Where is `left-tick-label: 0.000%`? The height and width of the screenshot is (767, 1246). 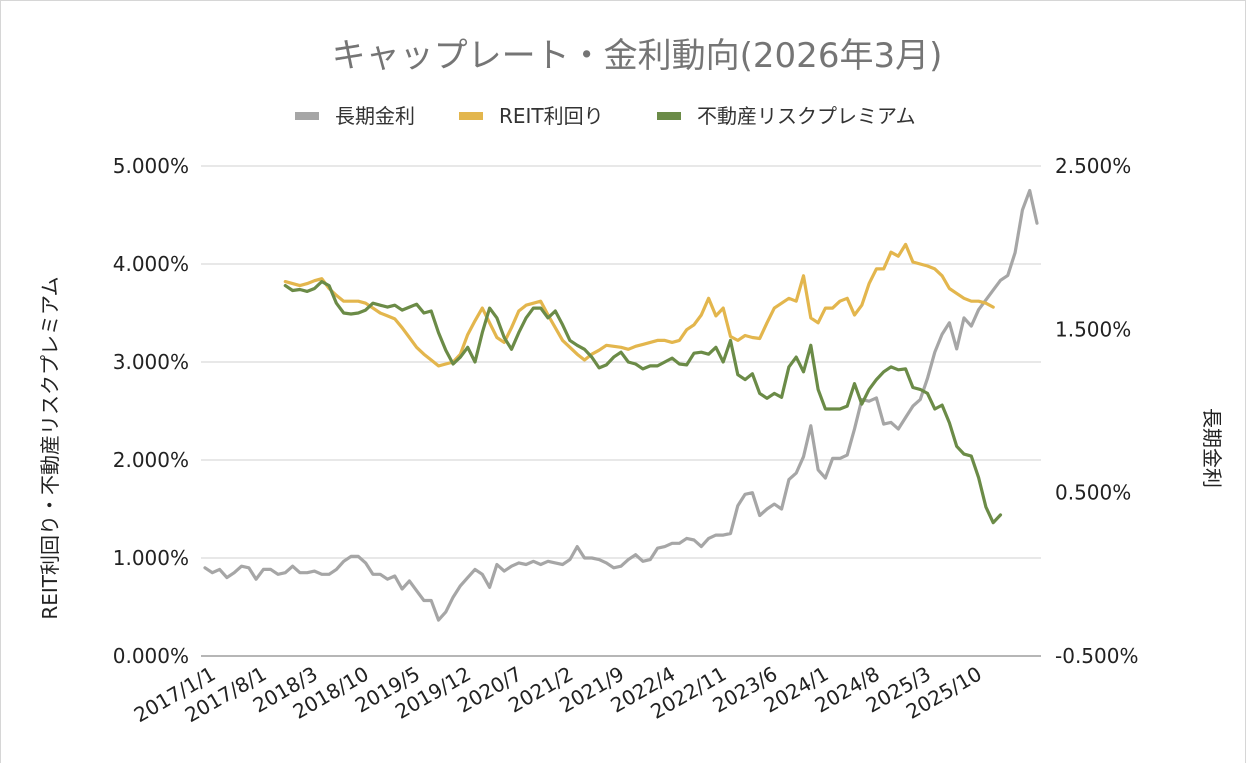
left-tick-label: 0.000% is located at coordinates (151, 656).